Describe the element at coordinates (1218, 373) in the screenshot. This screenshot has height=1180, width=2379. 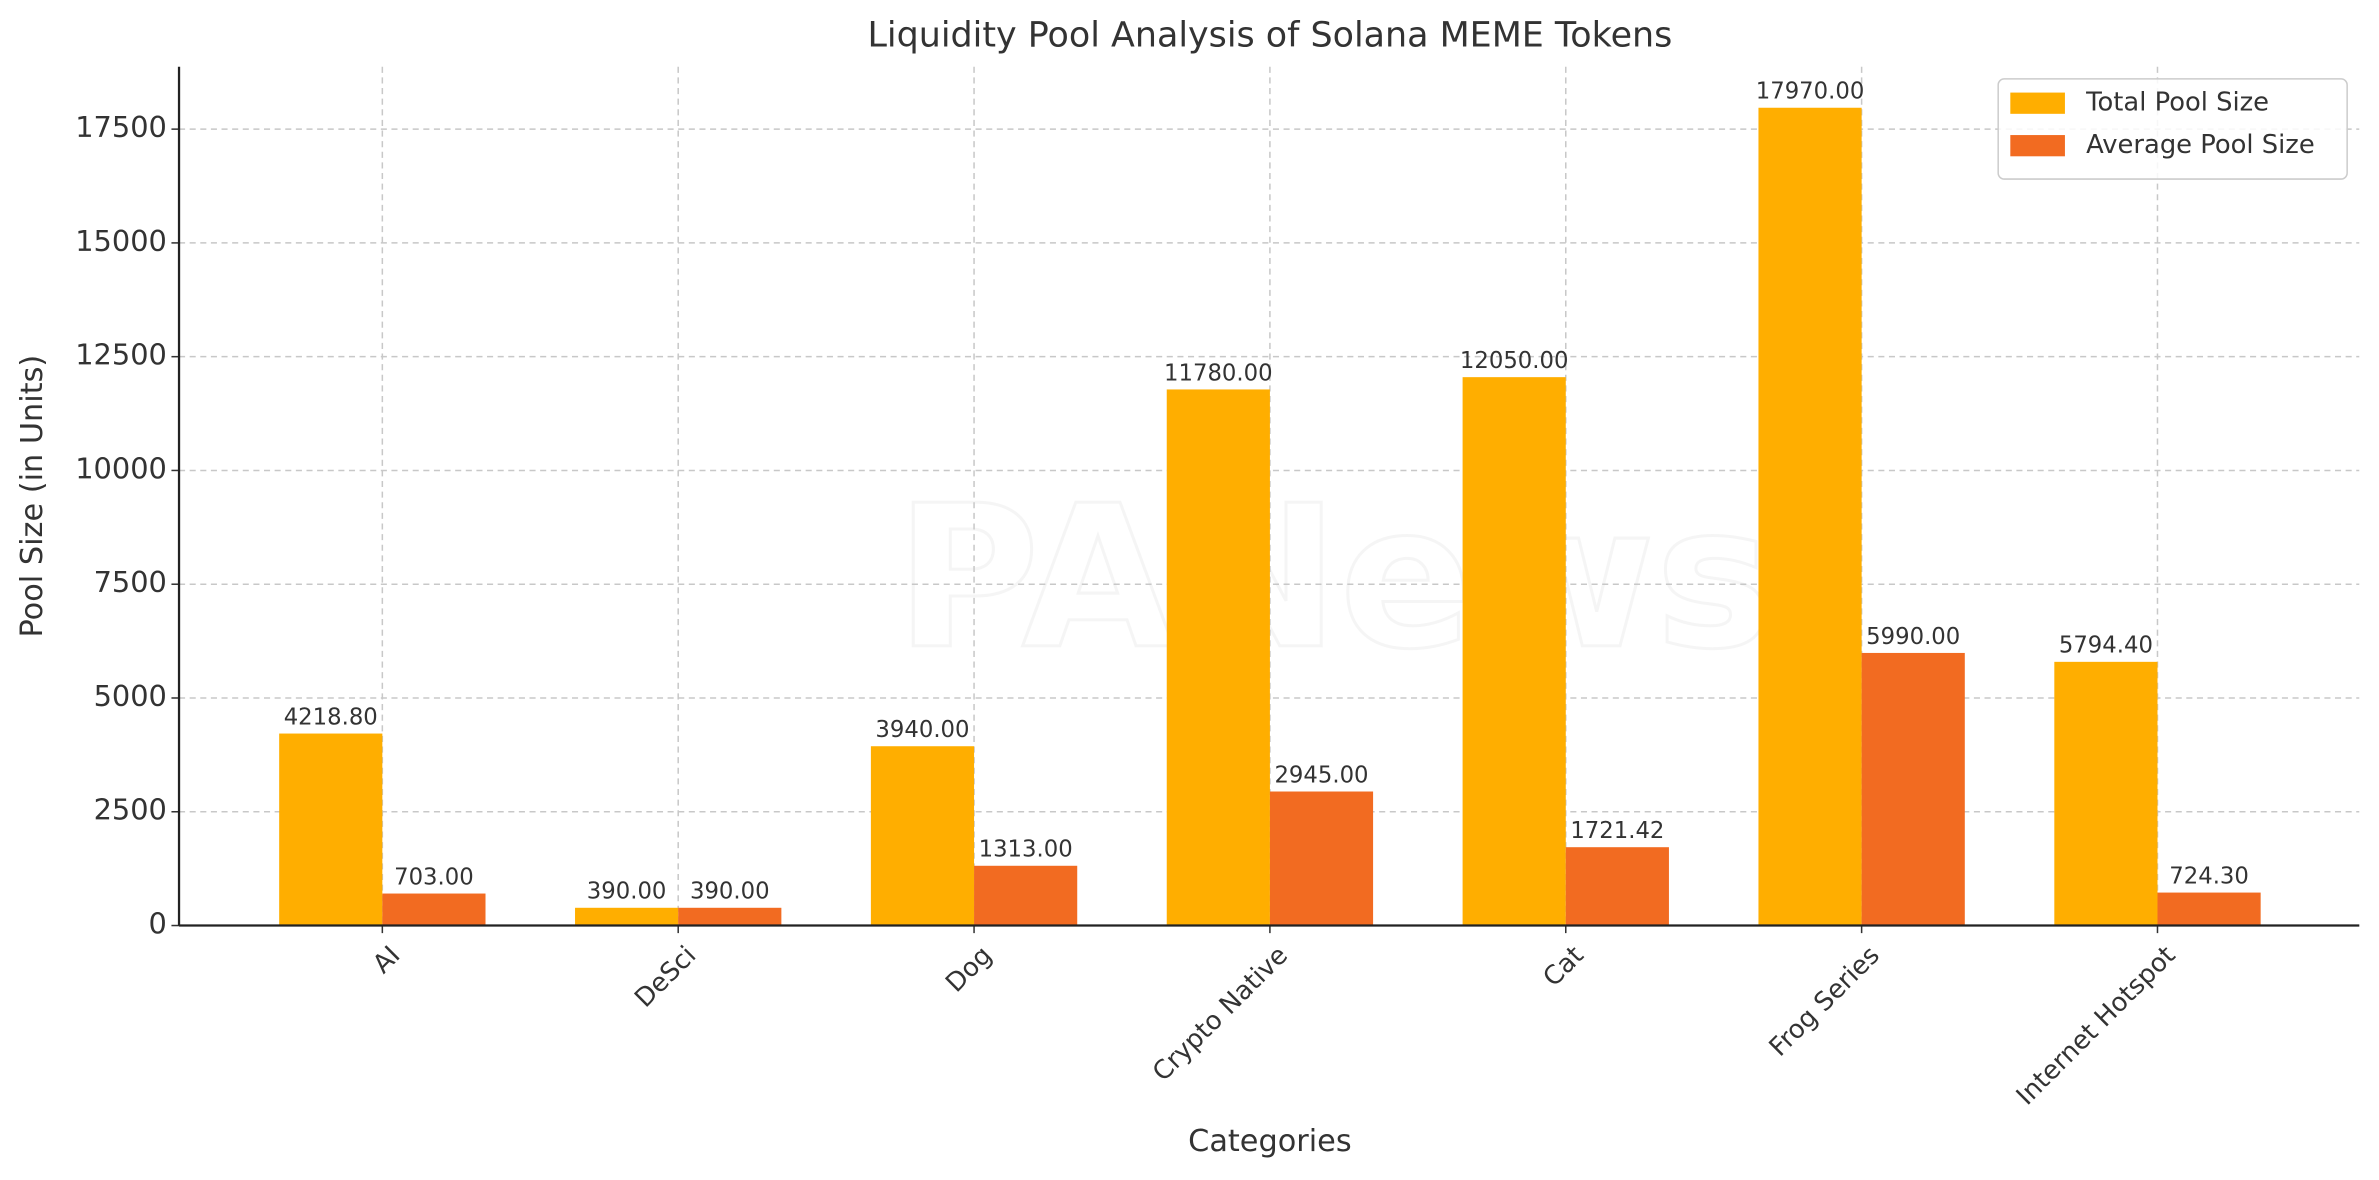
I see `value-label: 11780.00` at that location.